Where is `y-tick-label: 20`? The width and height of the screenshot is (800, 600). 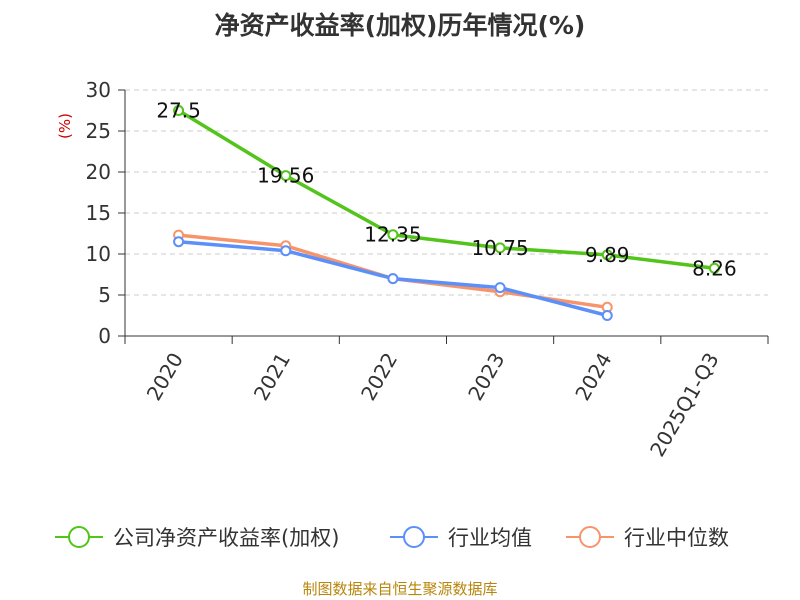 y-tick-label: 20 is located at coordinates (98, 172).